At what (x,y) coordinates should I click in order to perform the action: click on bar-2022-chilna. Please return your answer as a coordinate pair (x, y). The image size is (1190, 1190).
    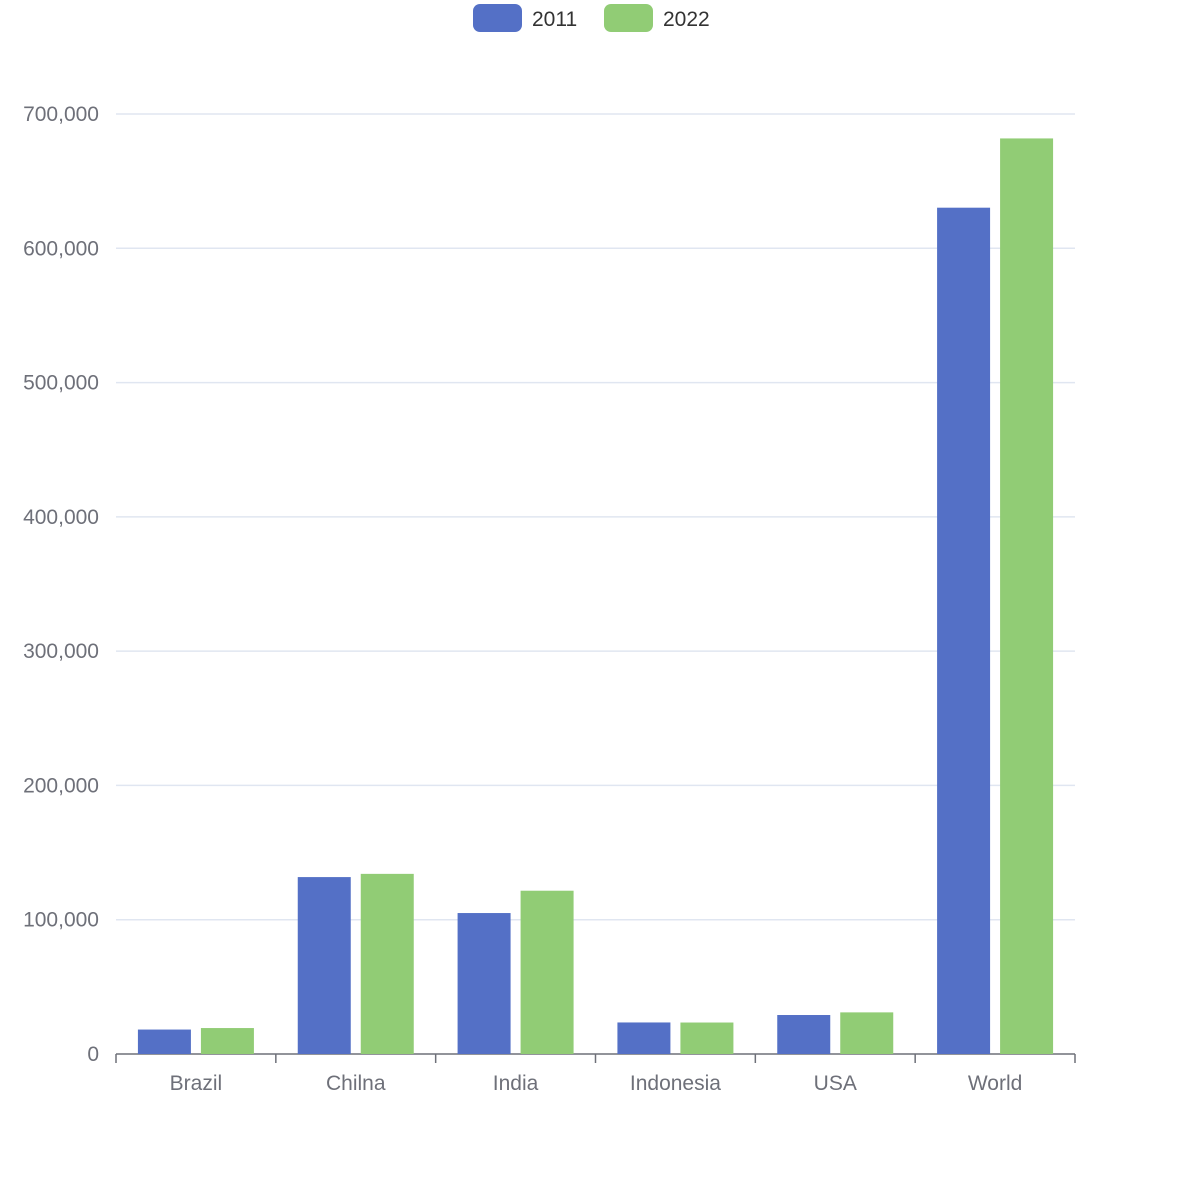
    Looking at the image, I should click on (387, 963).